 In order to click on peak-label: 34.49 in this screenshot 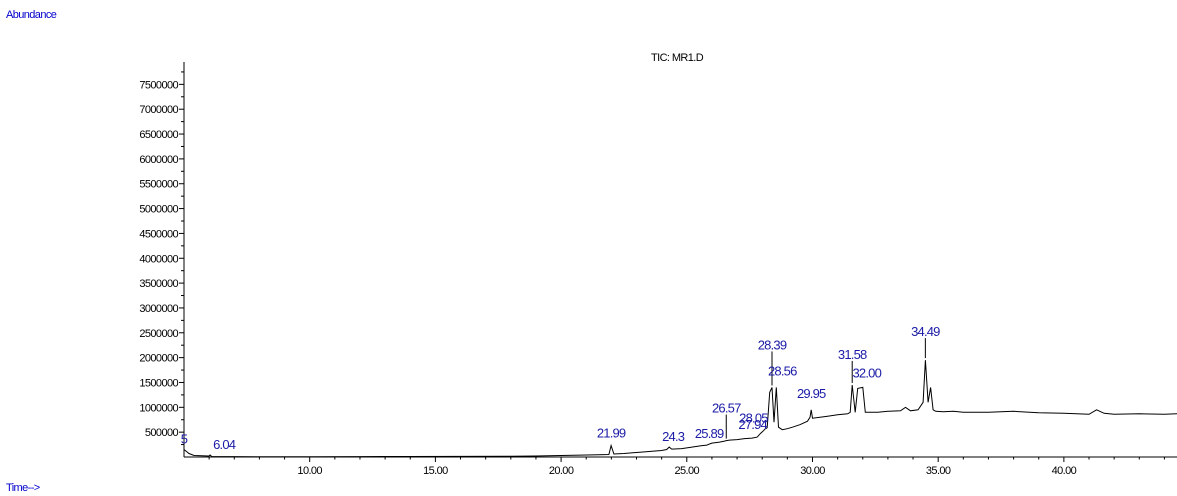, I will do `click(925, 331)`.